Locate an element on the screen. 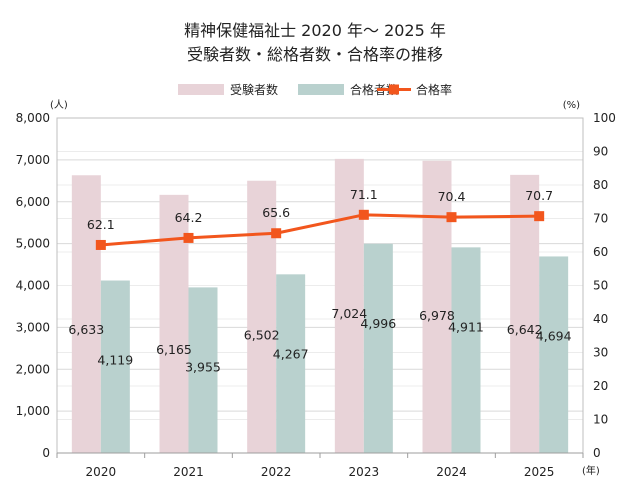  legend-swatch-passers is located at coordinates (321, 89).